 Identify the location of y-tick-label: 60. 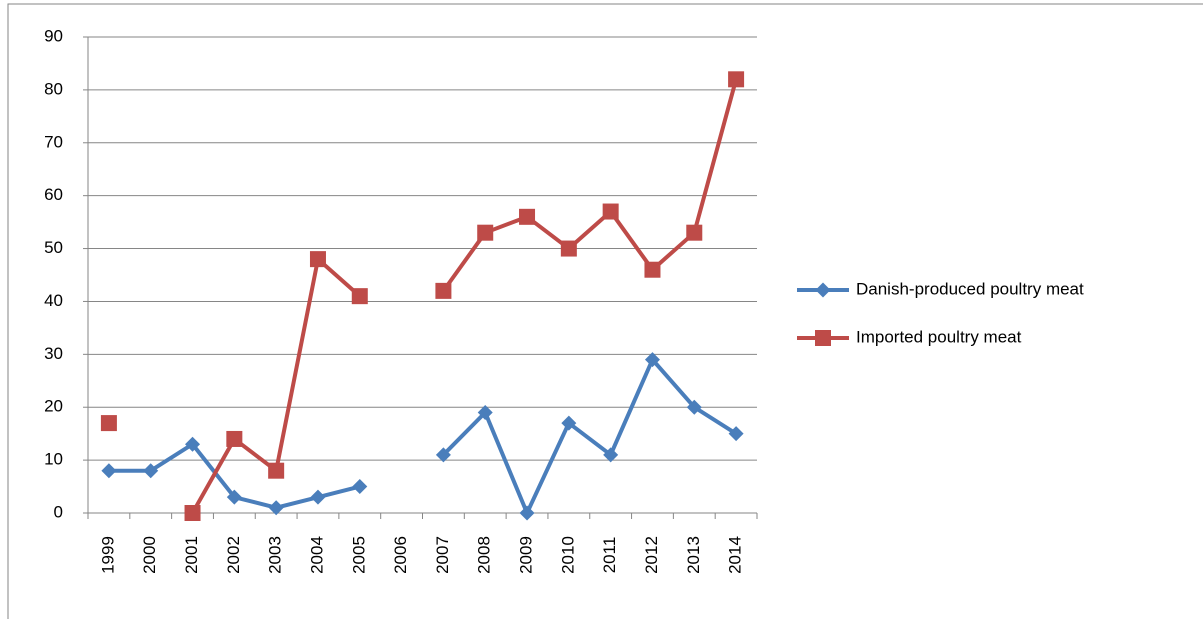
(53, 194).